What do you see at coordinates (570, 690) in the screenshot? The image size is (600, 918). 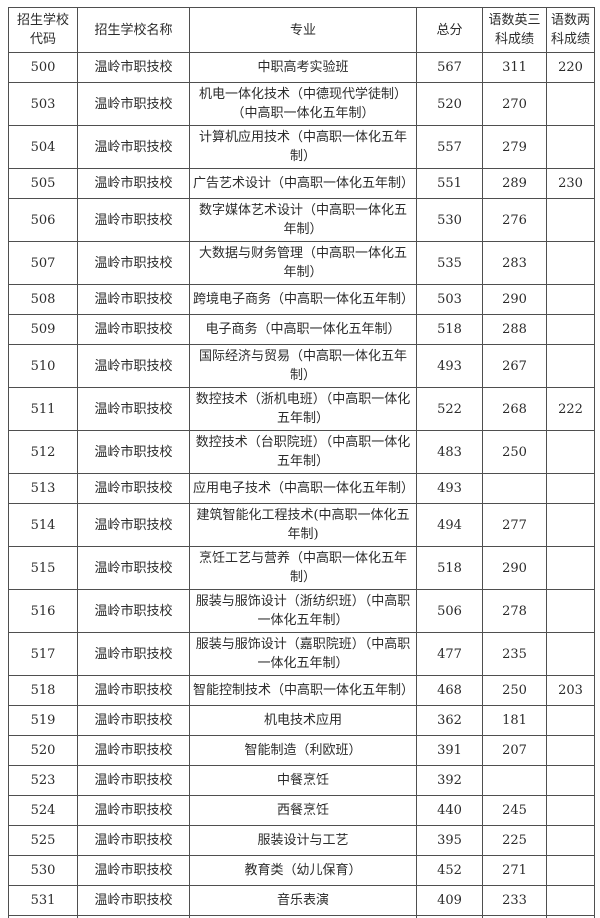 I see `cell-two: 203` at bounding box center [570, 690].